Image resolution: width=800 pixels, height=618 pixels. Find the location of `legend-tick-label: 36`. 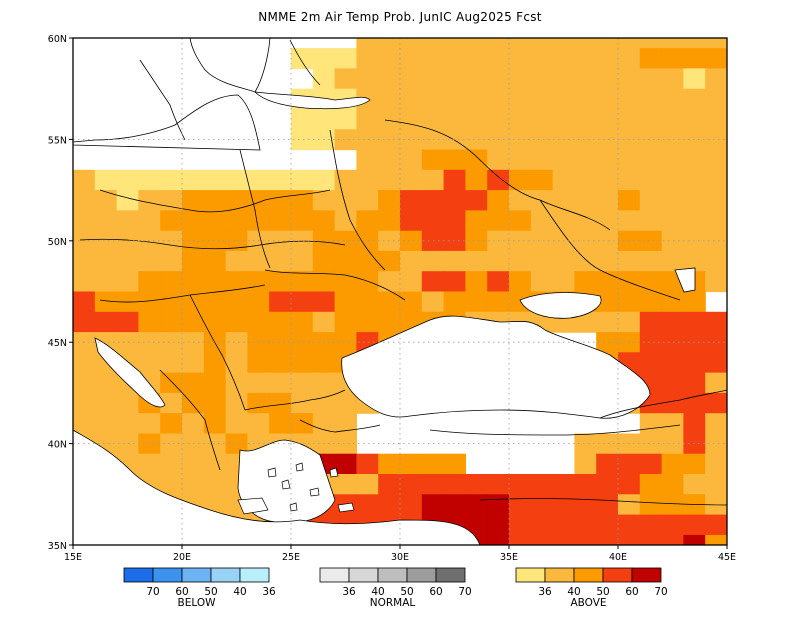

legend-tick-label: 36 is located at coordinates (545, 592).